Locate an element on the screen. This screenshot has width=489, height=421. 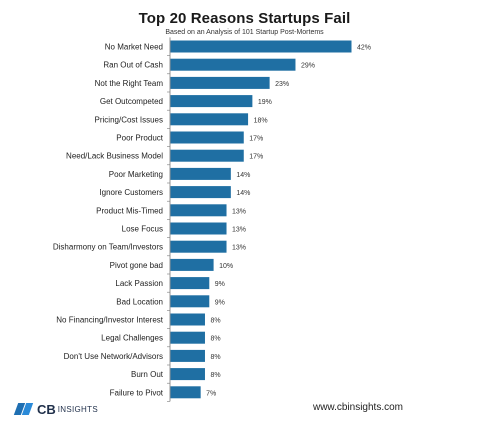
category-label: Get Outcompeted is located at coordinates (131, 101).